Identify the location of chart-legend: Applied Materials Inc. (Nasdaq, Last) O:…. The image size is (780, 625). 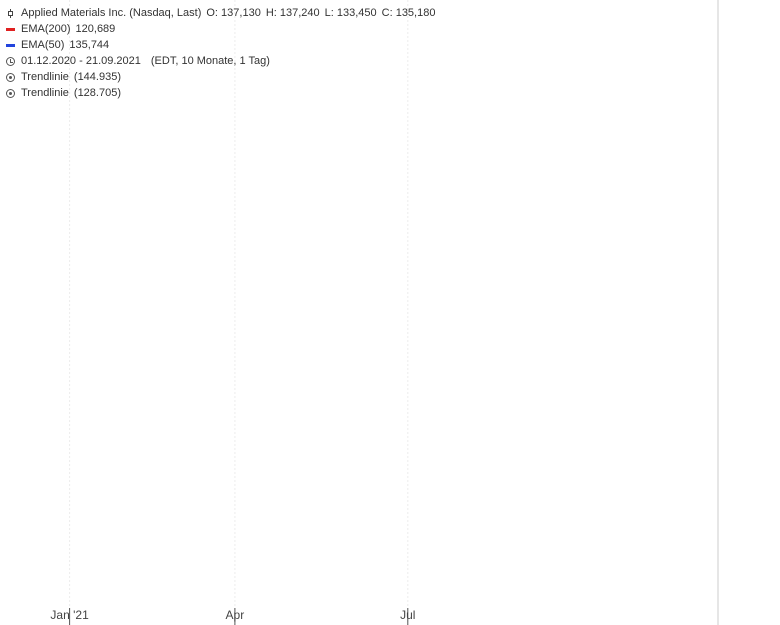
(220, 53).